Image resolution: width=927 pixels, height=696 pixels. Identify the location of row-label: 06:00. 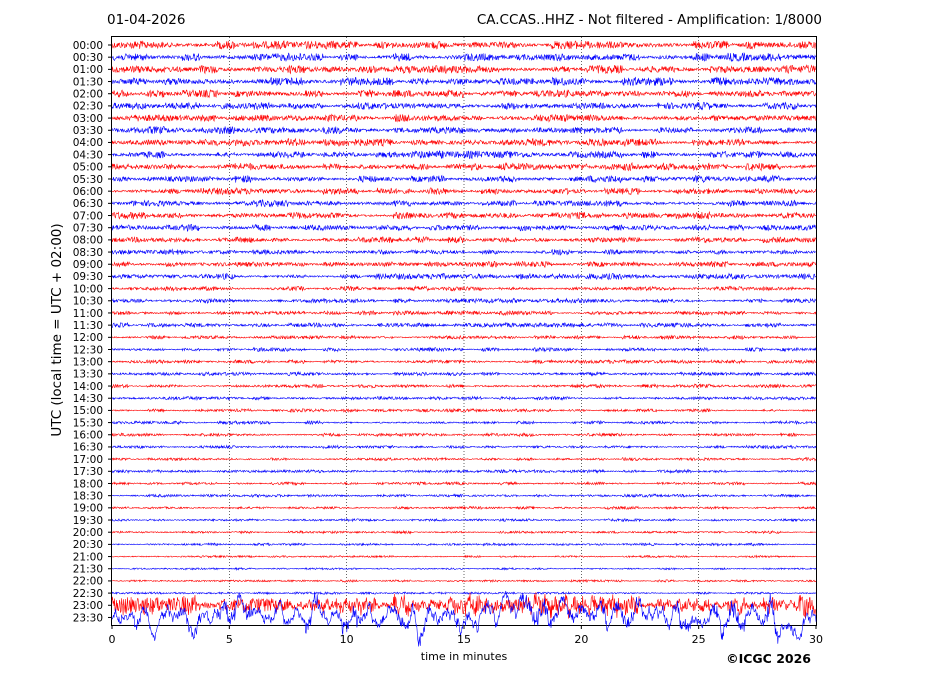
(88, 192).